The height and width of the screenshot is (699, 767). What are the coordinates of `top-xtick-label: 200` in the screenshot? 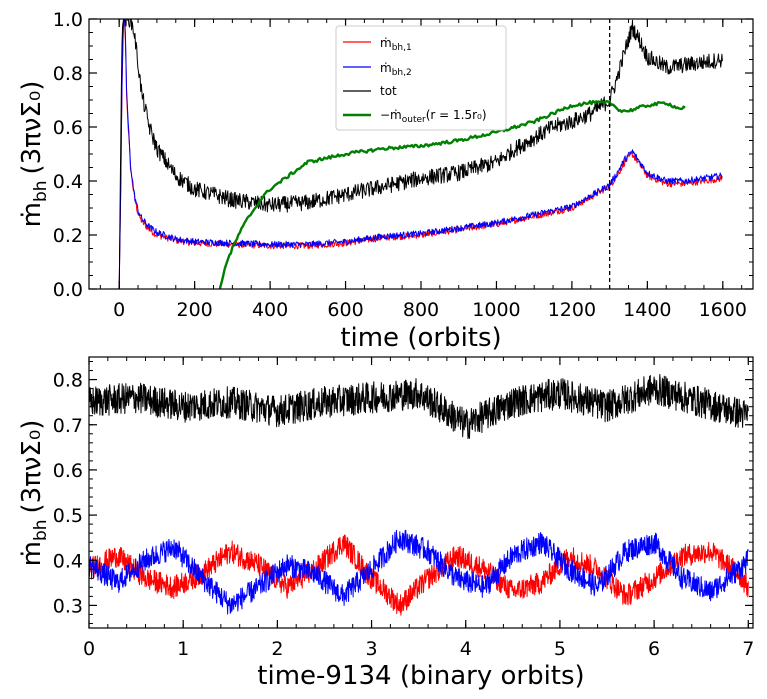 It's located at (195, 310).